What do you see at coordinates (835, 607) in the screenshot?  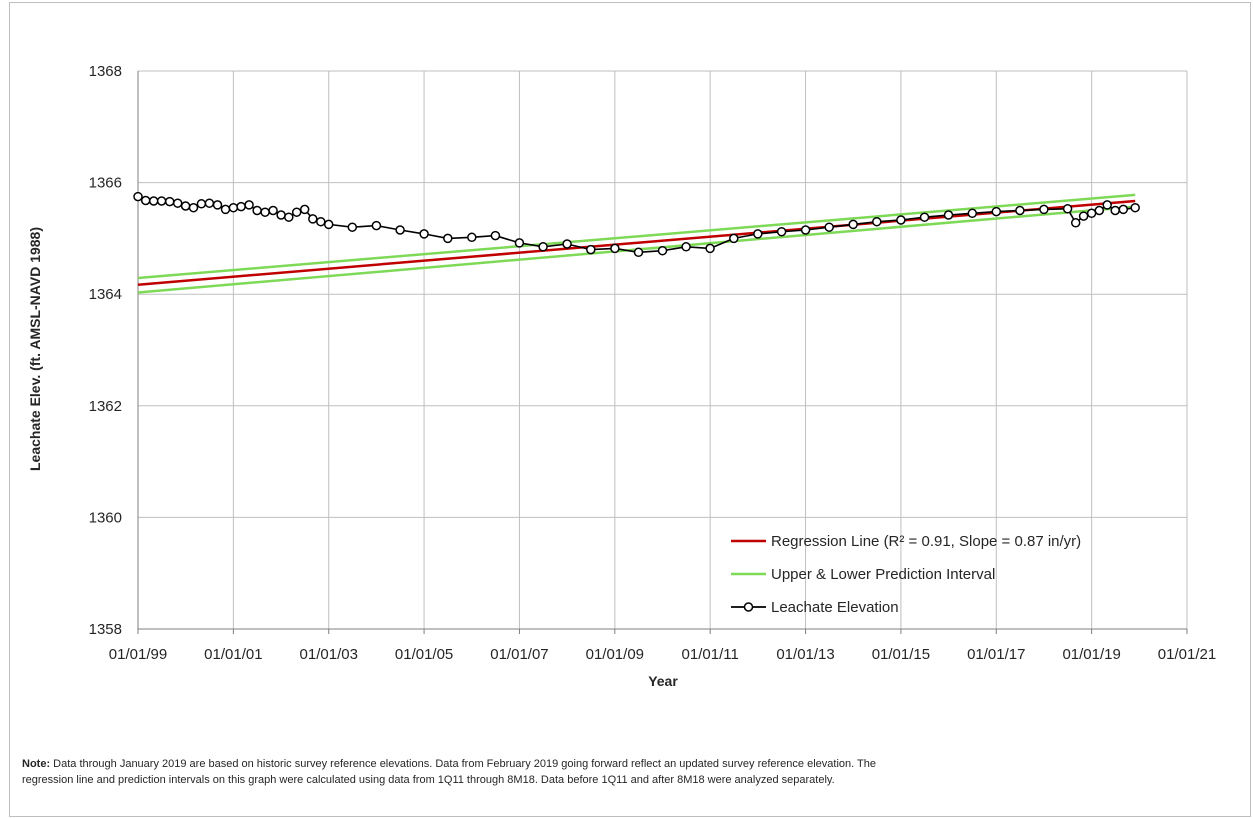 I see `legend-leachate-label: Leachate Elevation` at bounding box center [835, 607].